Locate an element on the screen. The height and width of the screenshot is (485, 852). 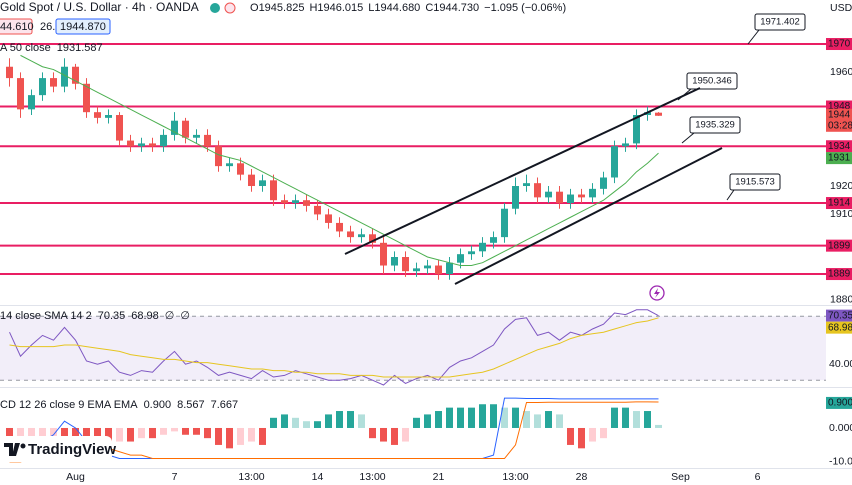
last-price-box is located at coordinates (839, 114).